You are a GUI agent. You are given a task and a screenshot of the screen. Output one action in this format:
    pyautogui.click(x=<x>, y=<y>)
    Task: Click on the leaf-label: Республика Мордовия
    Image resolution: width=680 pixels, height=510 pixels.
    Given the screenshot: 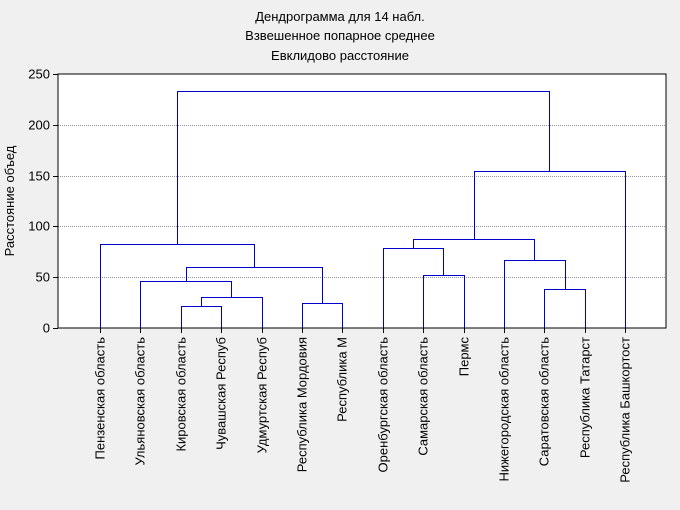 What is the action you would take?
    pyautogui.click(x=302, y=404)
    